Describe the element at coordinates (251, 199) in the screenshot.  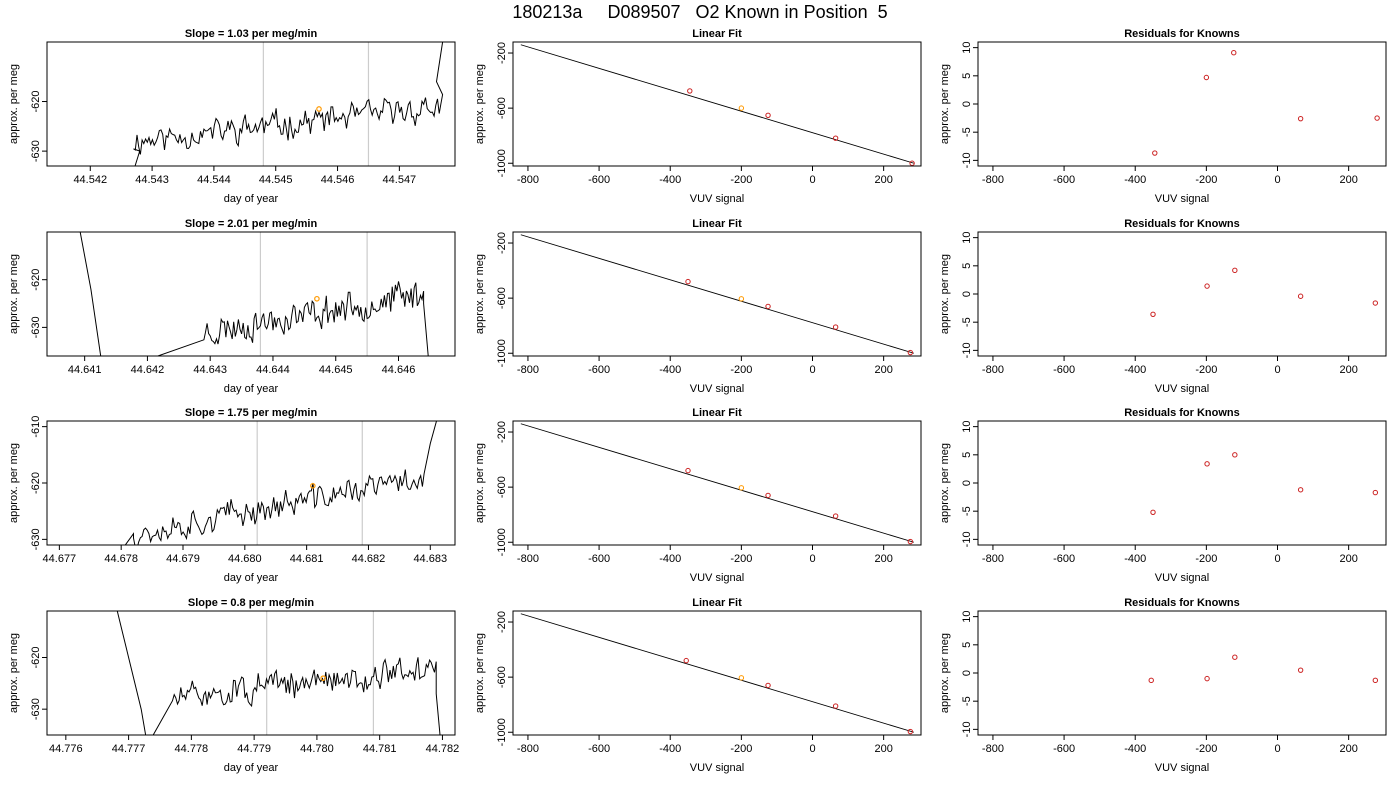
I see `x-axis-label: day of year` at that location.